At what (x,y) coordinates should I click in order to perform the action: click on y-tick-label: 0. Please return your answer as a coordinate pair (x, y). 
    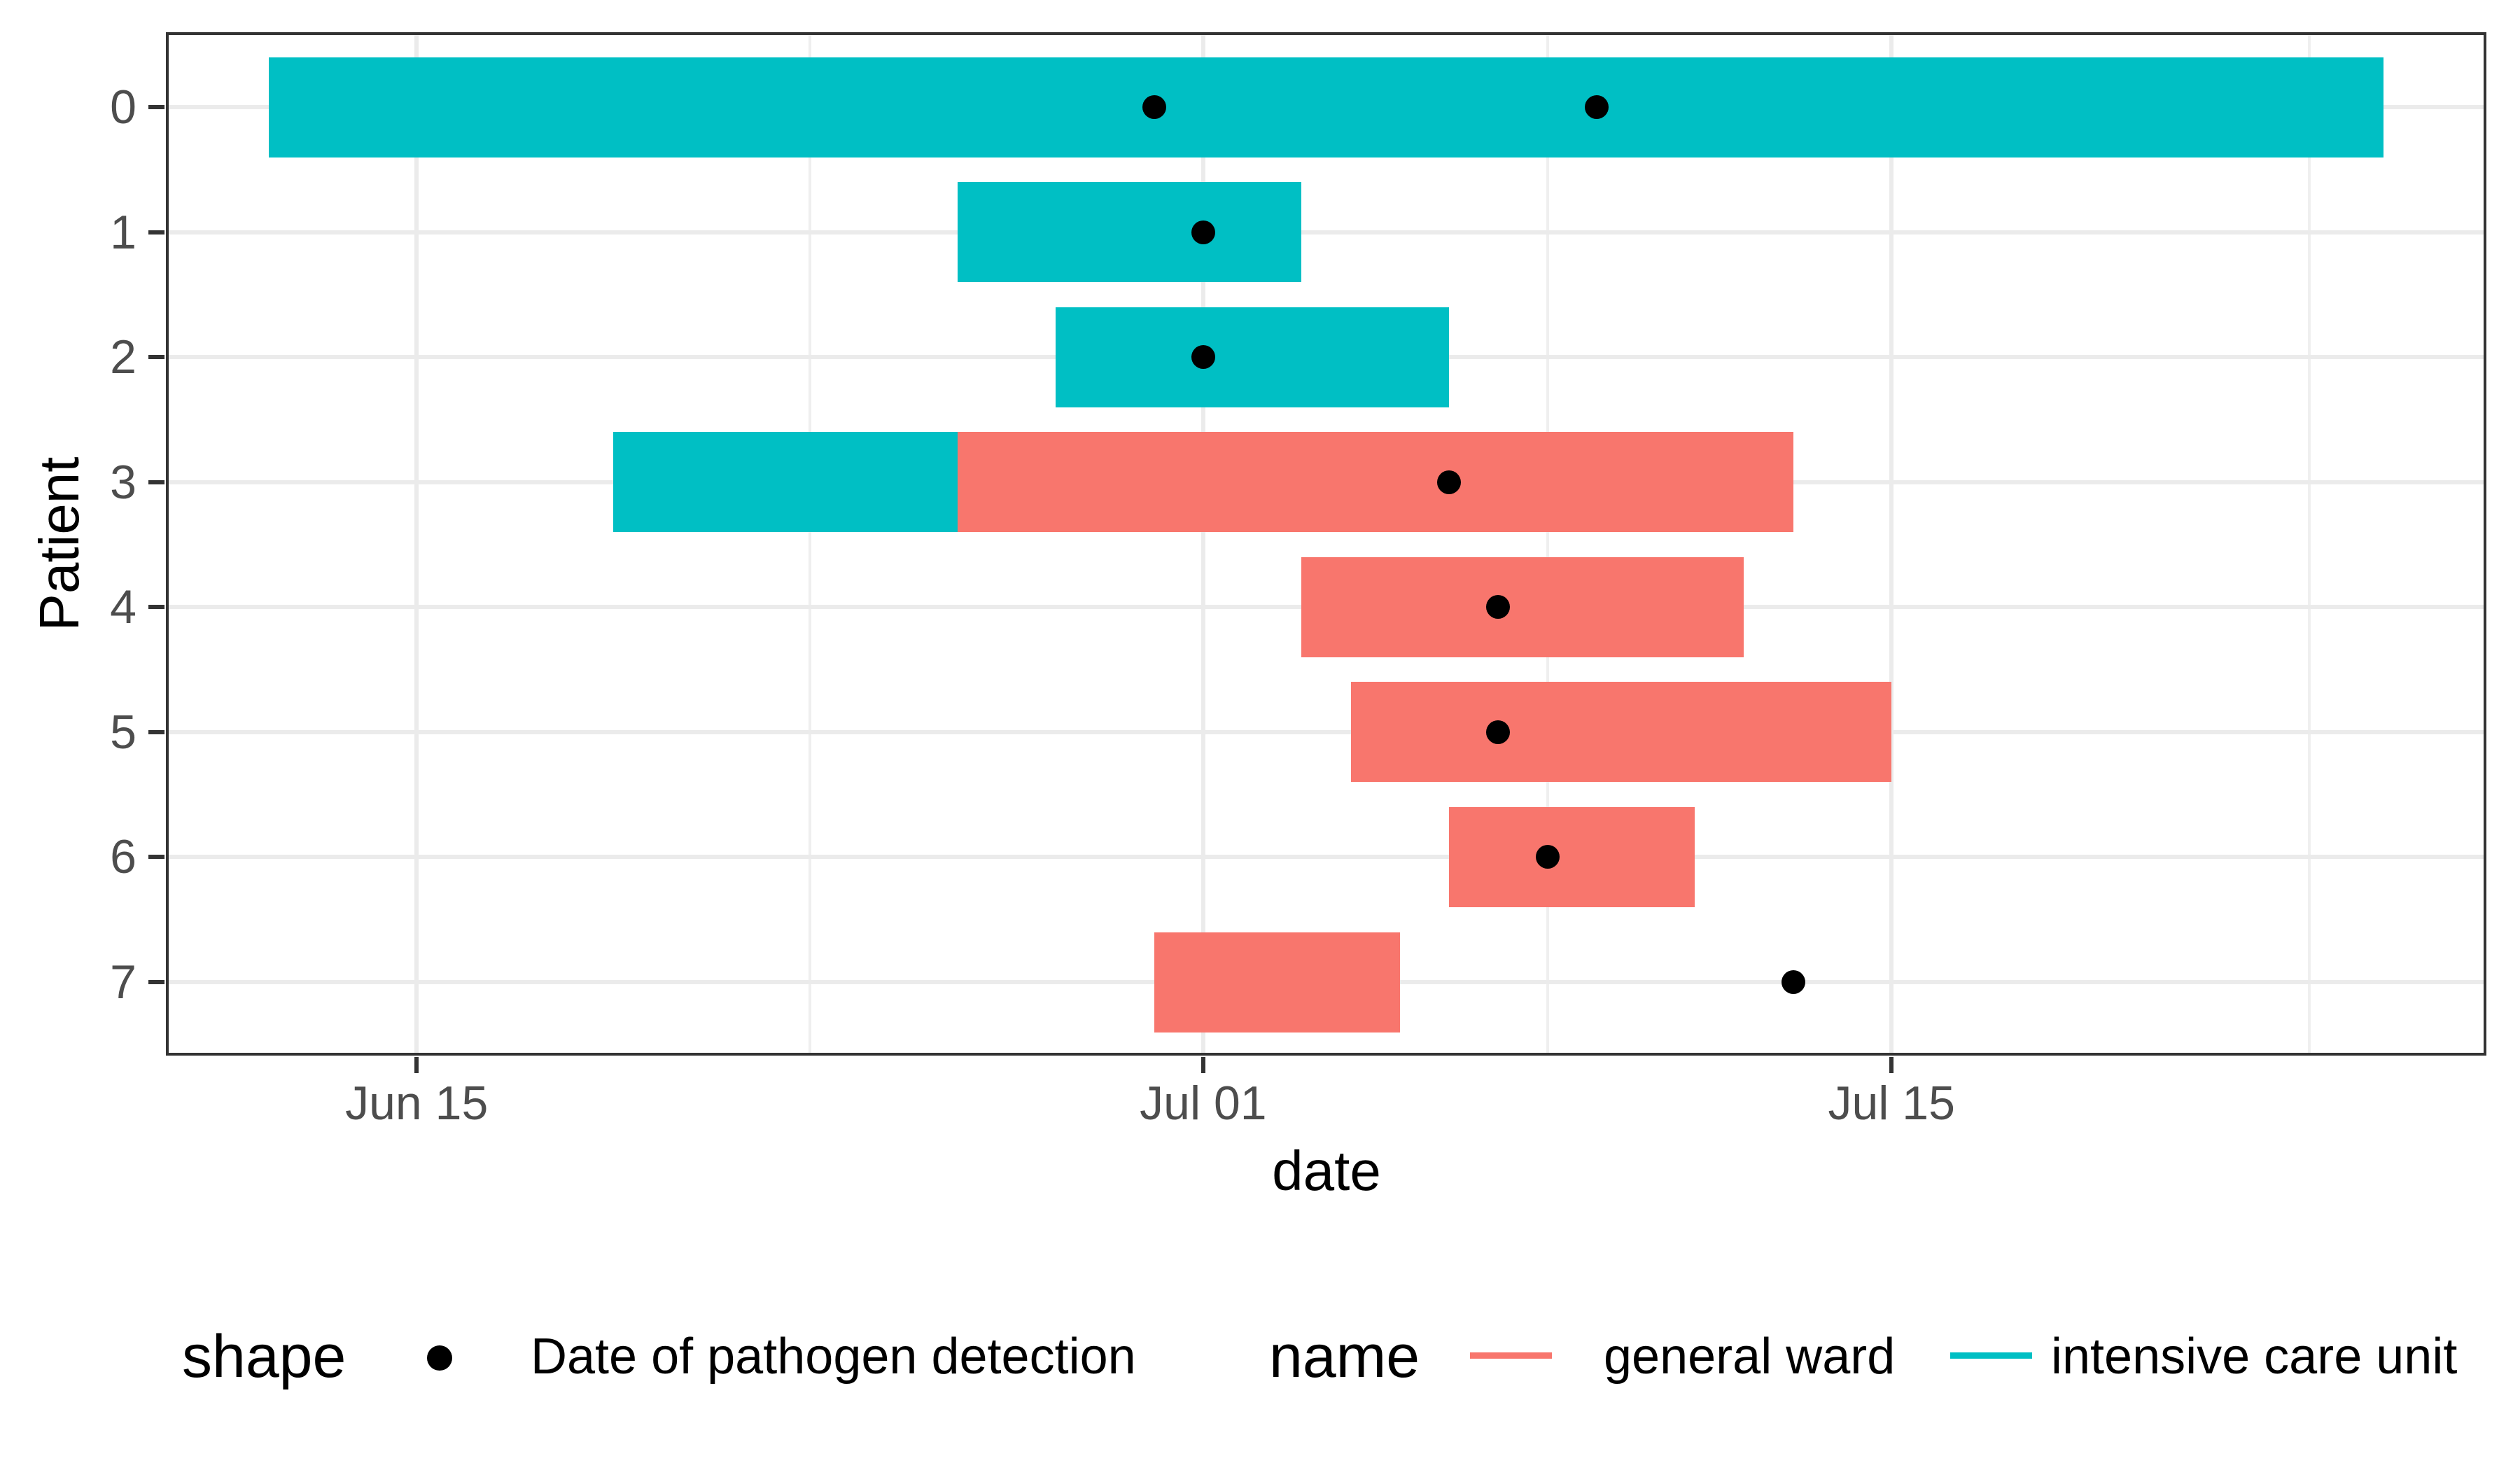
    Looking at the image, I should click on (123, 107).